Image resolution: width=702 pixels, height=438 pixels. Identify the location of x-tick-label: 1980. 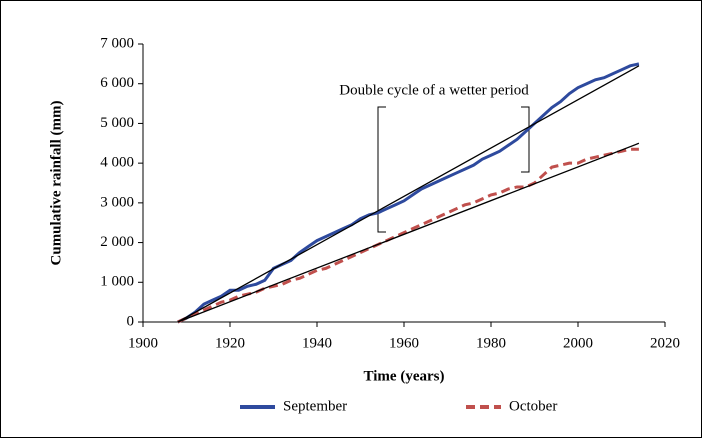
(491, 343).